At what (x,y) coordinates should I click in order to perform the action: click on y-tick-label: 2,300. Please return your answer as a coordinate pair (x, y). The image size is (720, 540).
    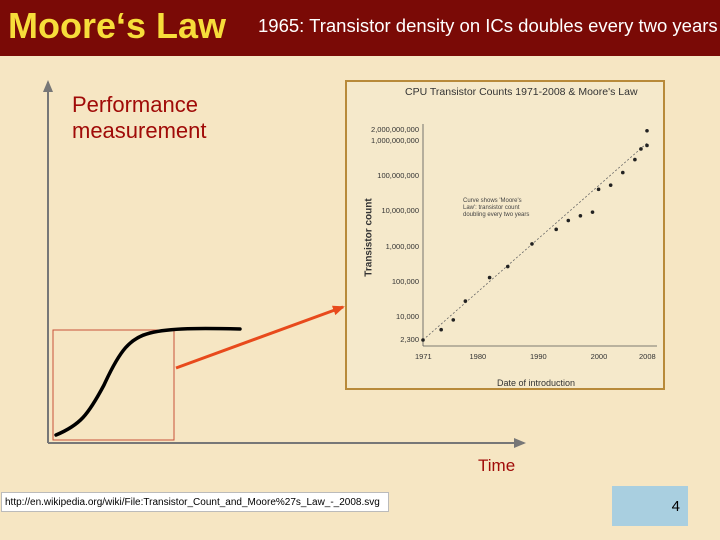
    Looking at the image, I should click on (409, 339).